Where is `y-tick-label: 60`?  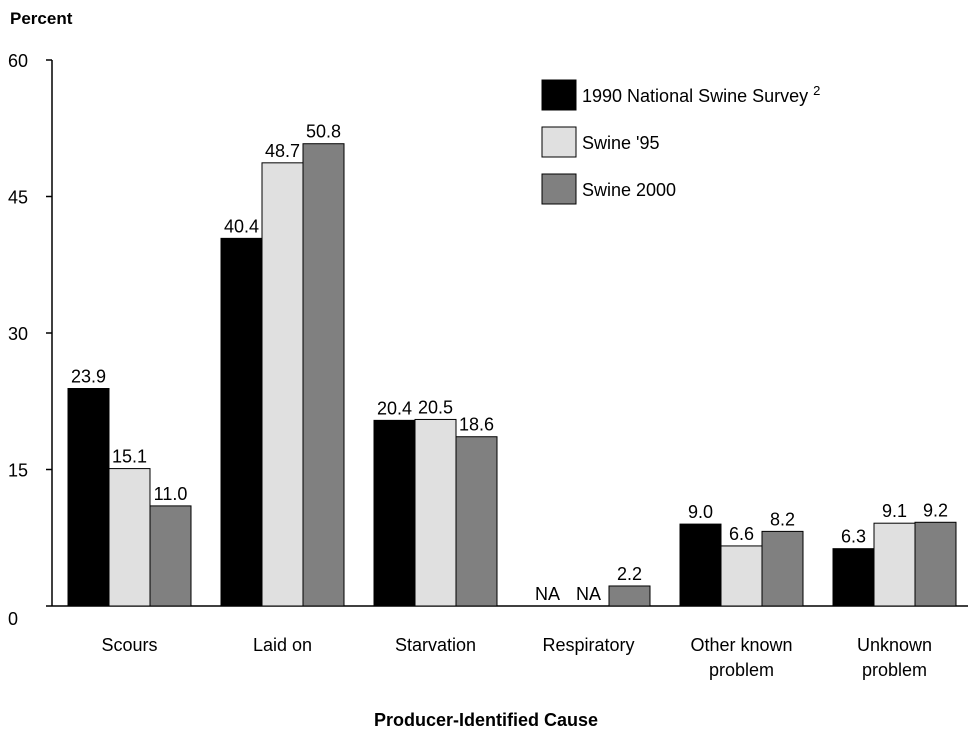 y-tick-label: 60 is located at coordinates (18, 61).